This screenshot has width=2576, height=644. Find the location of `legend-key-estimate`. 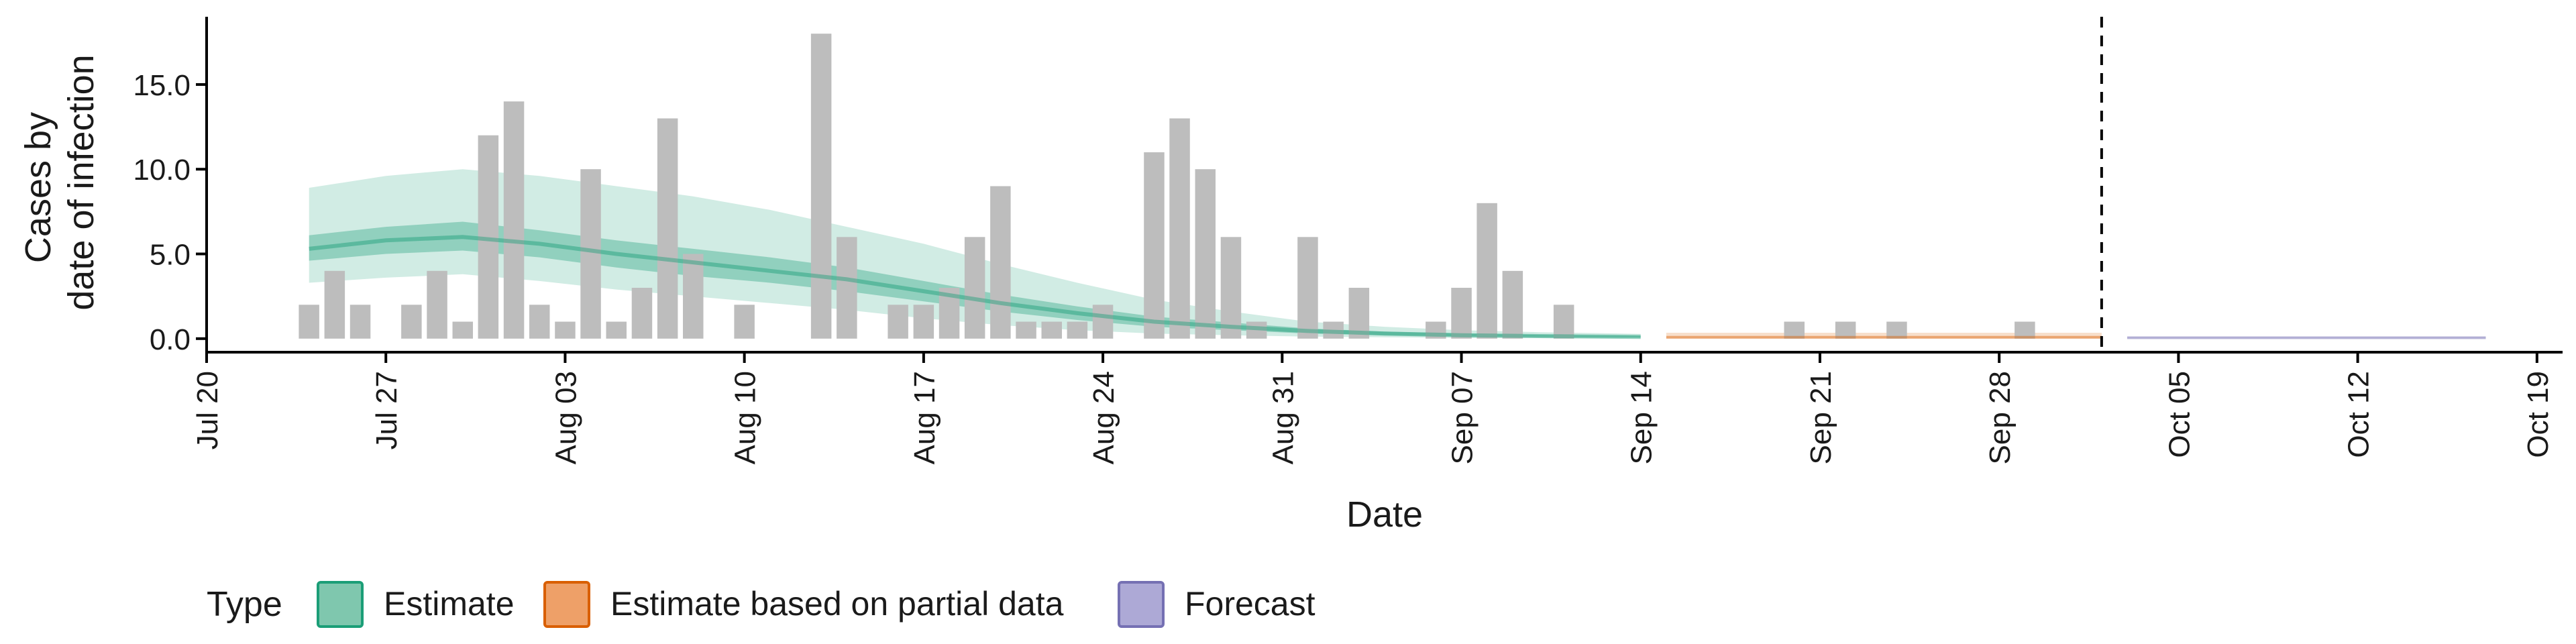

legend-key-estimate is located at coordinates (340, 604).